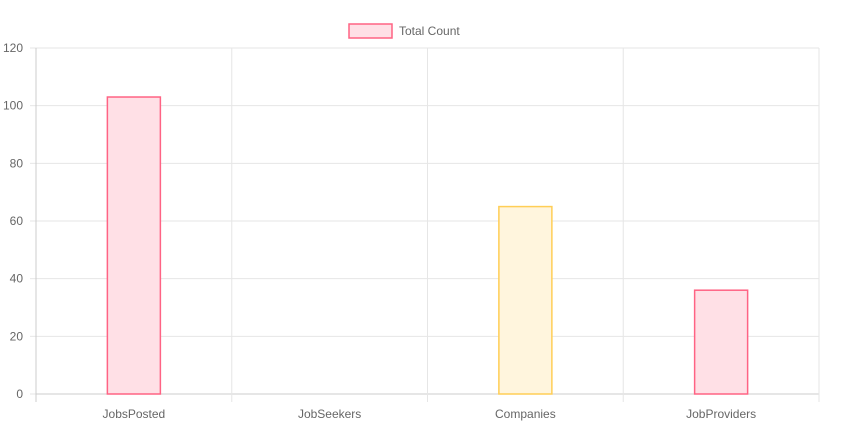  What do you see at coordinates (17, 163) in the screenshot?
I see `y-tick-label: 80` at bounding box center [17, 163].